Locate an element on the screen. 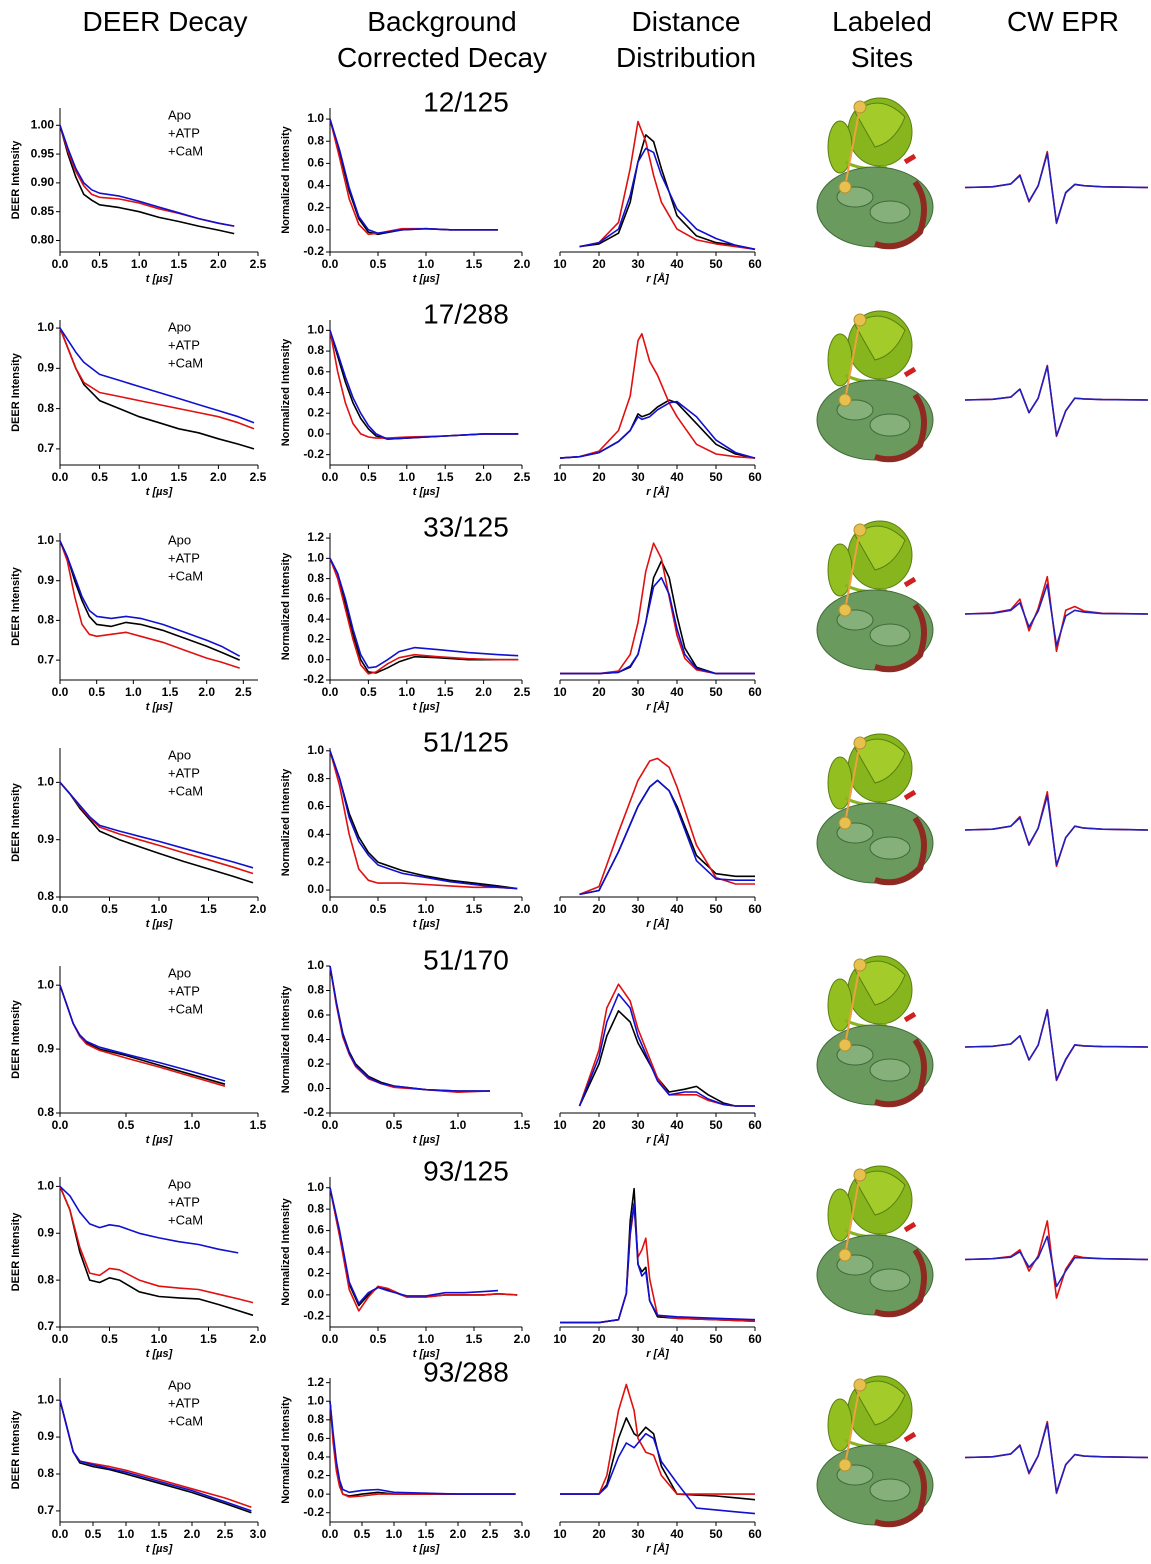 This screenshot has width=1151, height=1564. y-tick-label: 0.9 is located at coordinates (45, 580).